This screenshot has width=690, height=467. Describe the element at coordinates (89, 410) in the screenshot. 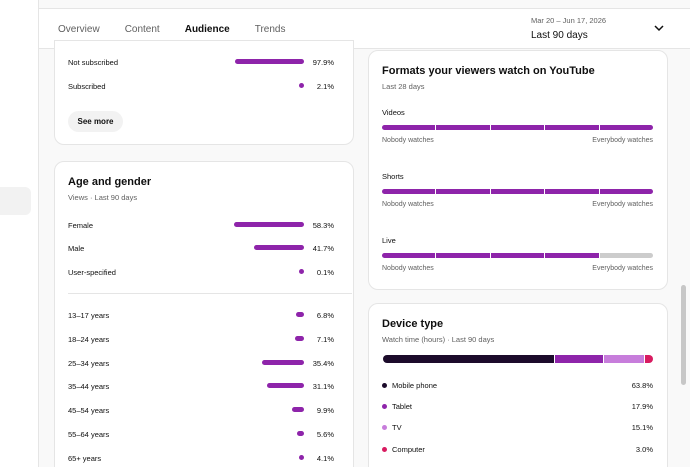

I see `age-label: 45–54 years` at that location.